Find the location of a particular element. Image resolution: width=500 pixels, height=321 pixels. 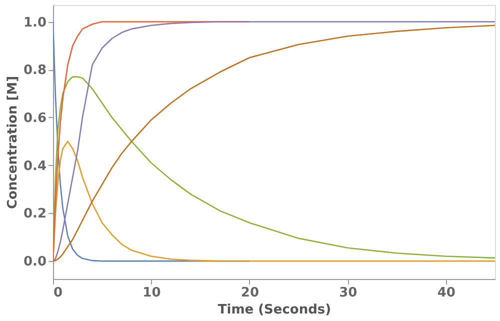

y-axis-title: Concentration [M] is located at coordinates (12, 143).